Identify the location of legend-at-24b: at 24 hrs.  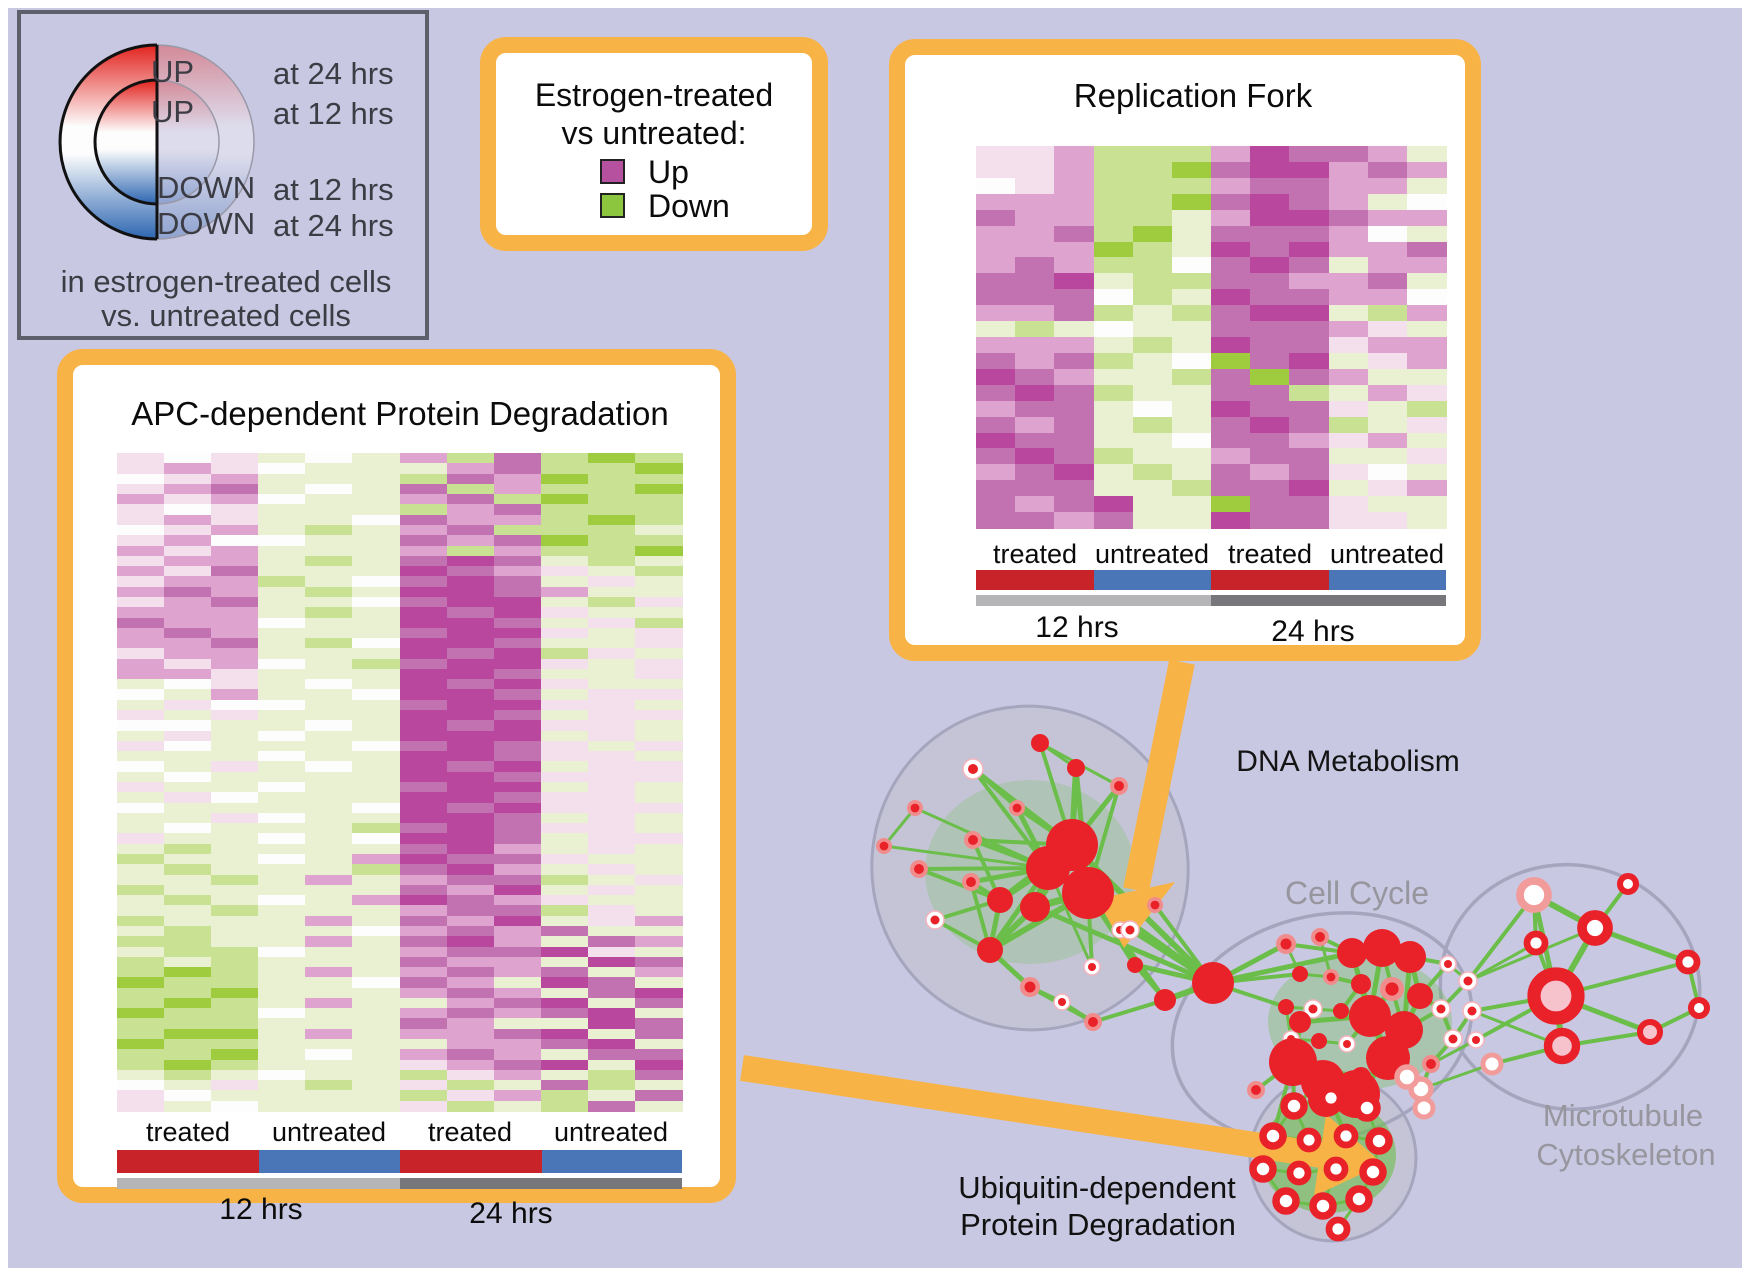
(333, 225).